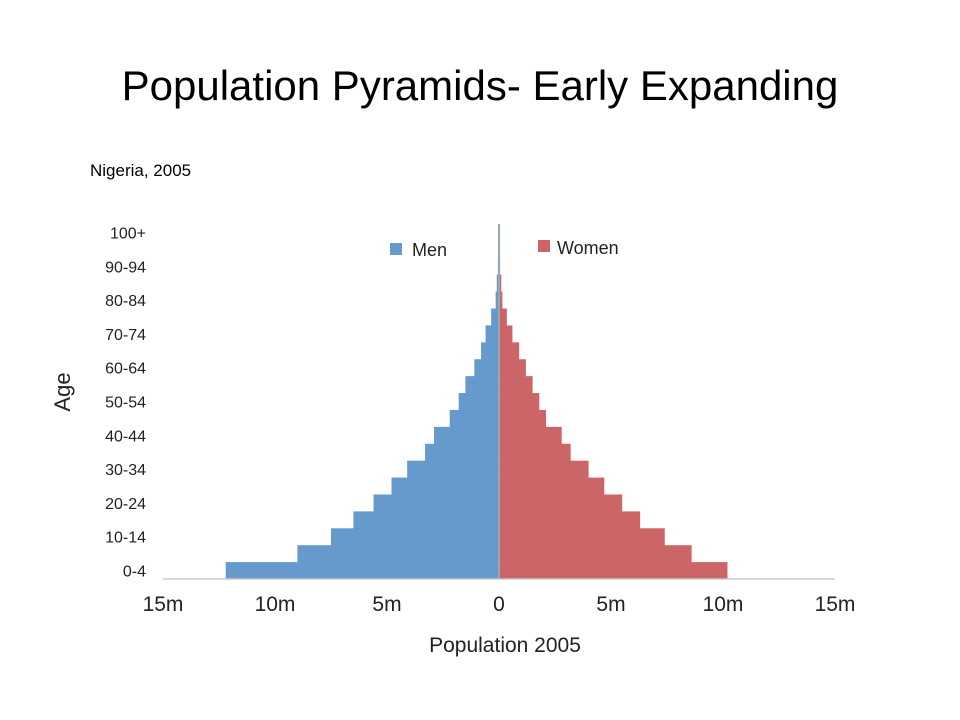 This screenshot has height=720, width=960. Describe the element at coordinates (396, 249) in the screenshot. I see `legend-men-swatch` at that location.